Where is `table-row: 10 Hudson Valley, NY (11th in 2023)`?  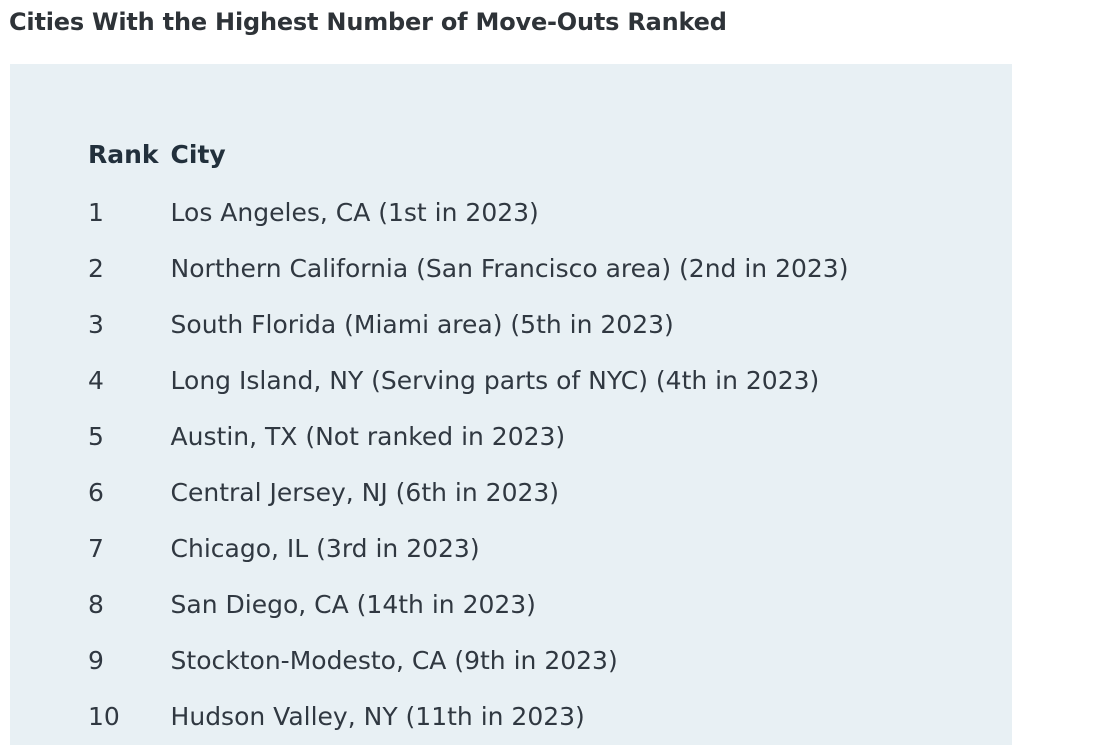
table-row: 10 Hudson Valley, NY (11th in 2023) is located at coordinates (468, 716).